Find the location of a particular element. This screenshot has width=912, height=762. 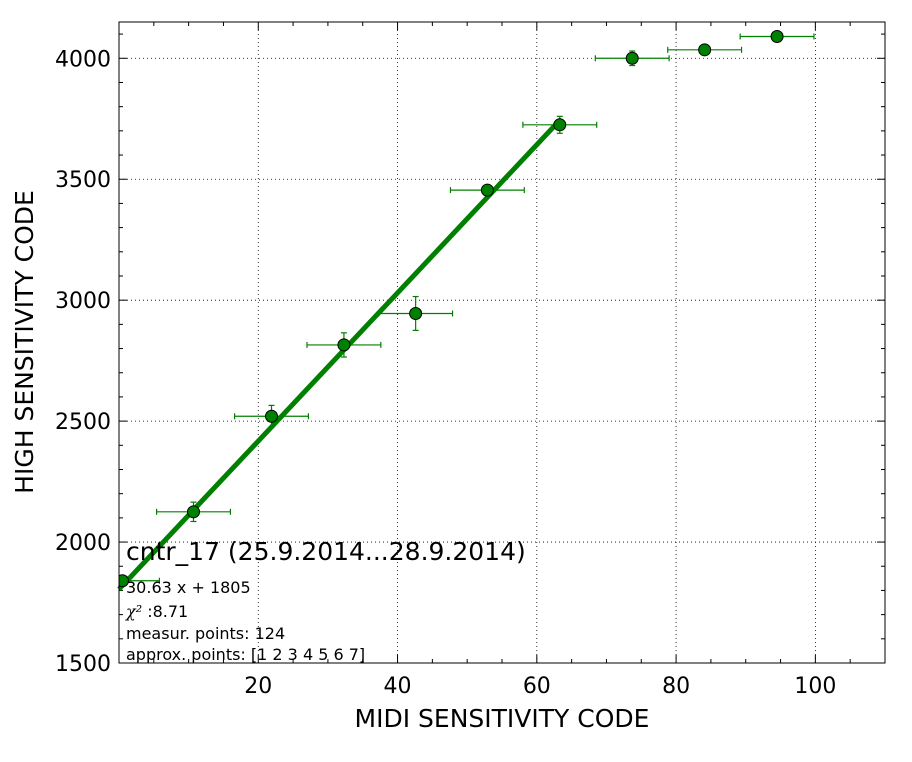

x-tick-label: 40 is located at coordinates (398, 686).